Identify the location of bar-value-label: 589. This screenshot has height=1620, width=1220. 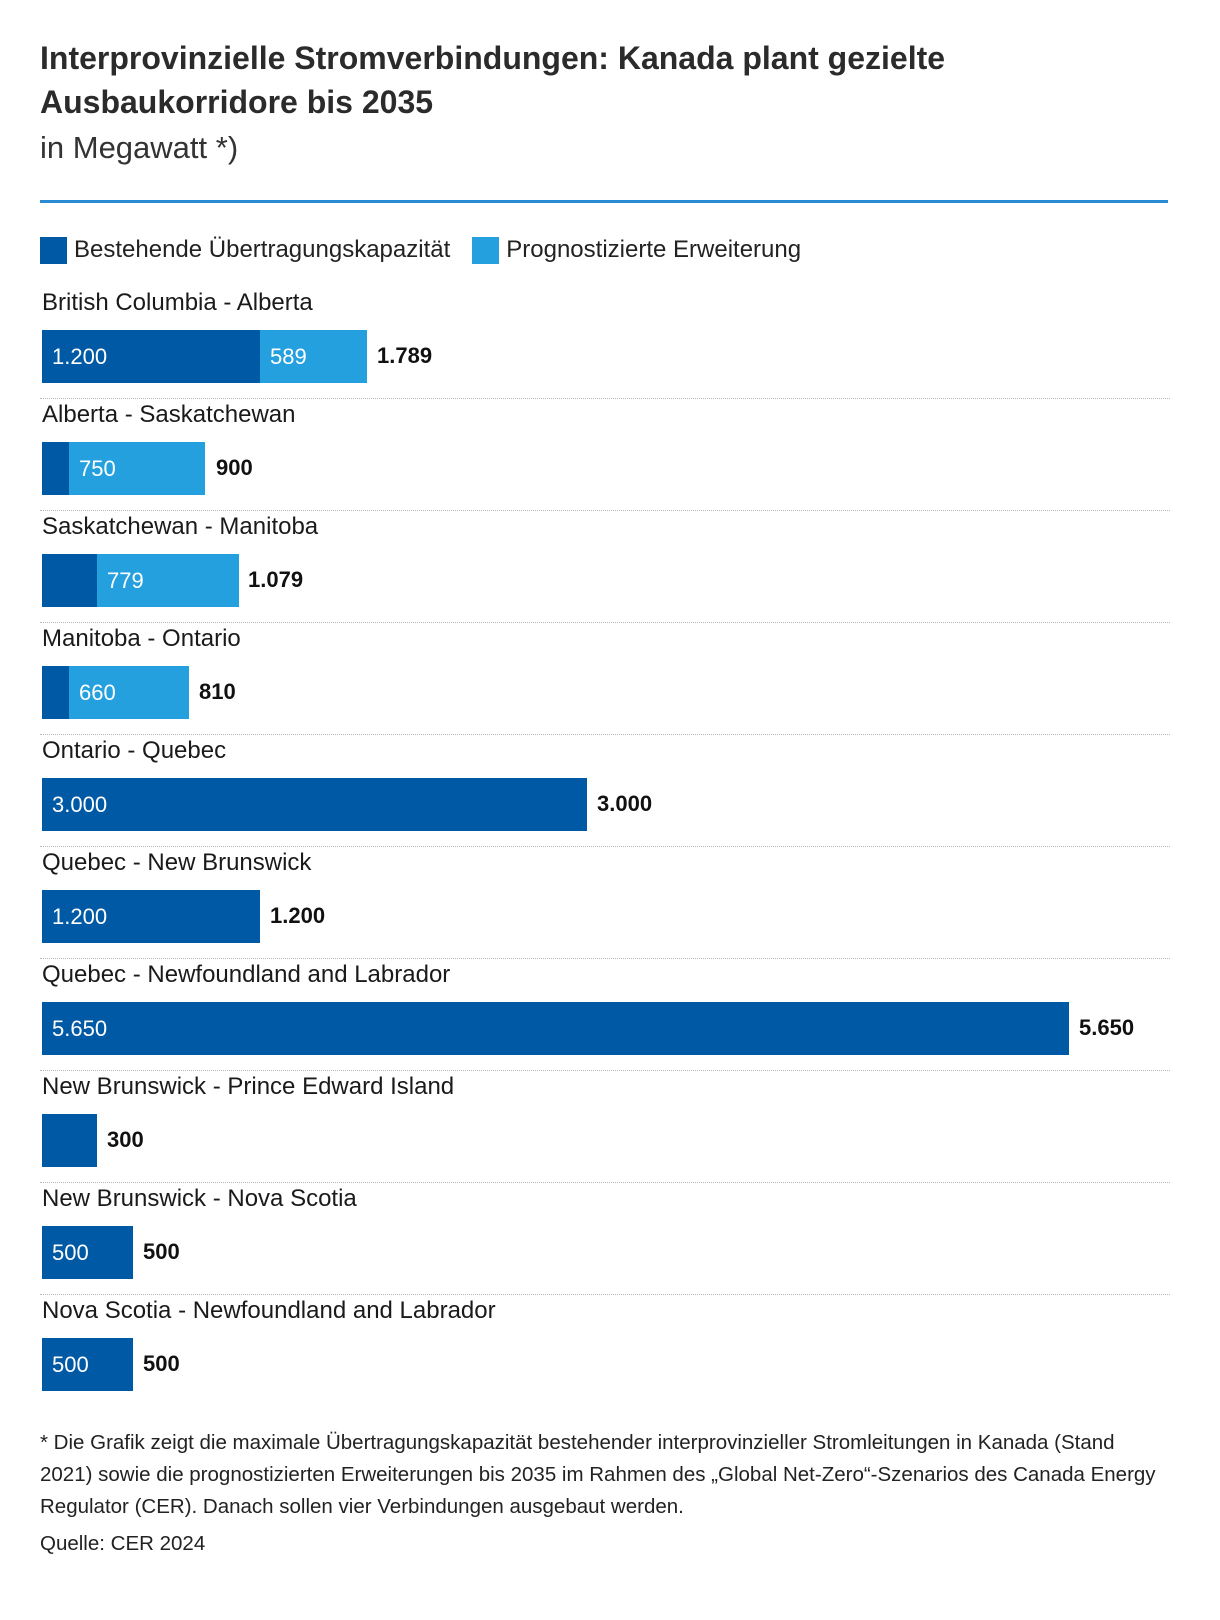
(288, 356).